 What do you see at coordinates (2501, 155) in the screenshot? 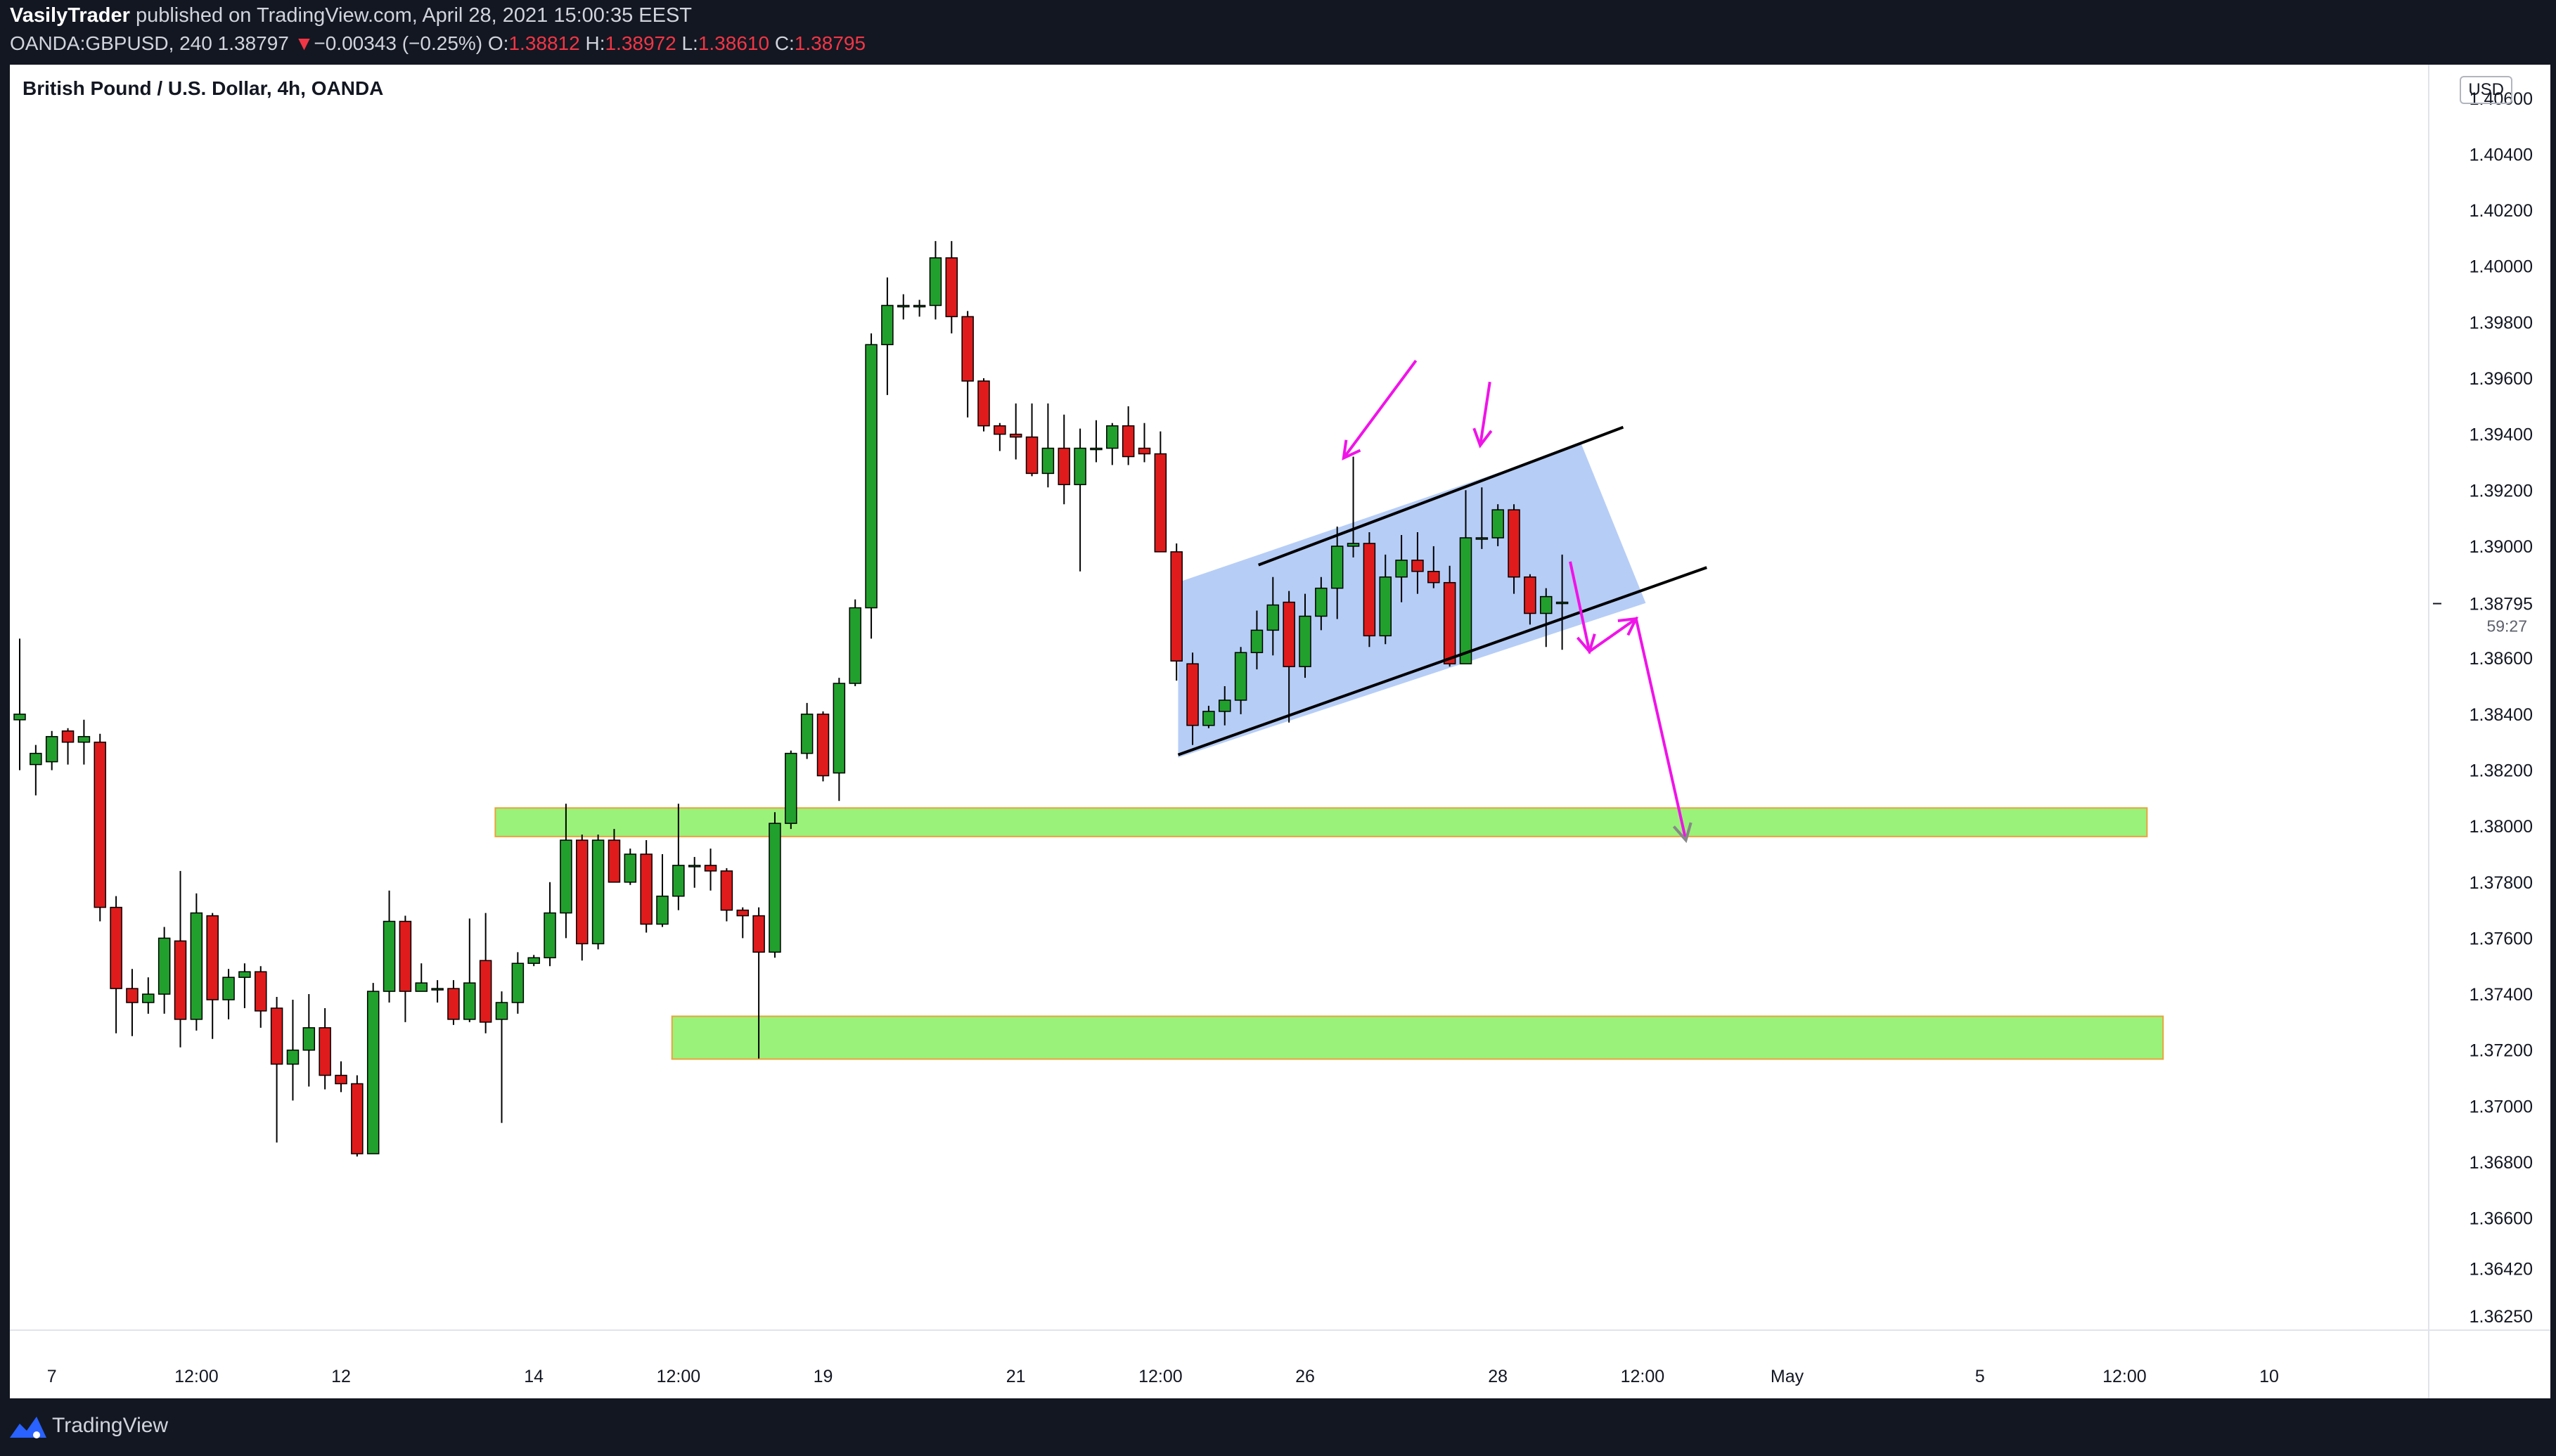
I see `y-tick-label: 1.40400` at bounding box center [2501, 155].